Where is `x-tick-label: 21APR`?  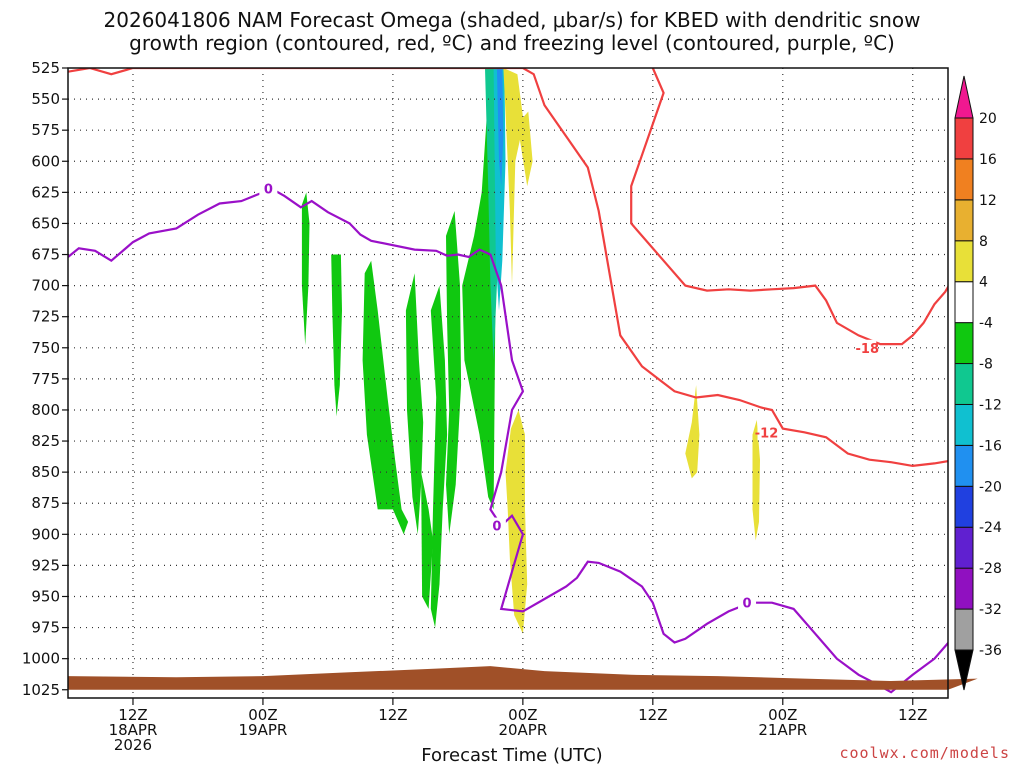
x-tick-label: 21APR is located at coordinates (782, 730).